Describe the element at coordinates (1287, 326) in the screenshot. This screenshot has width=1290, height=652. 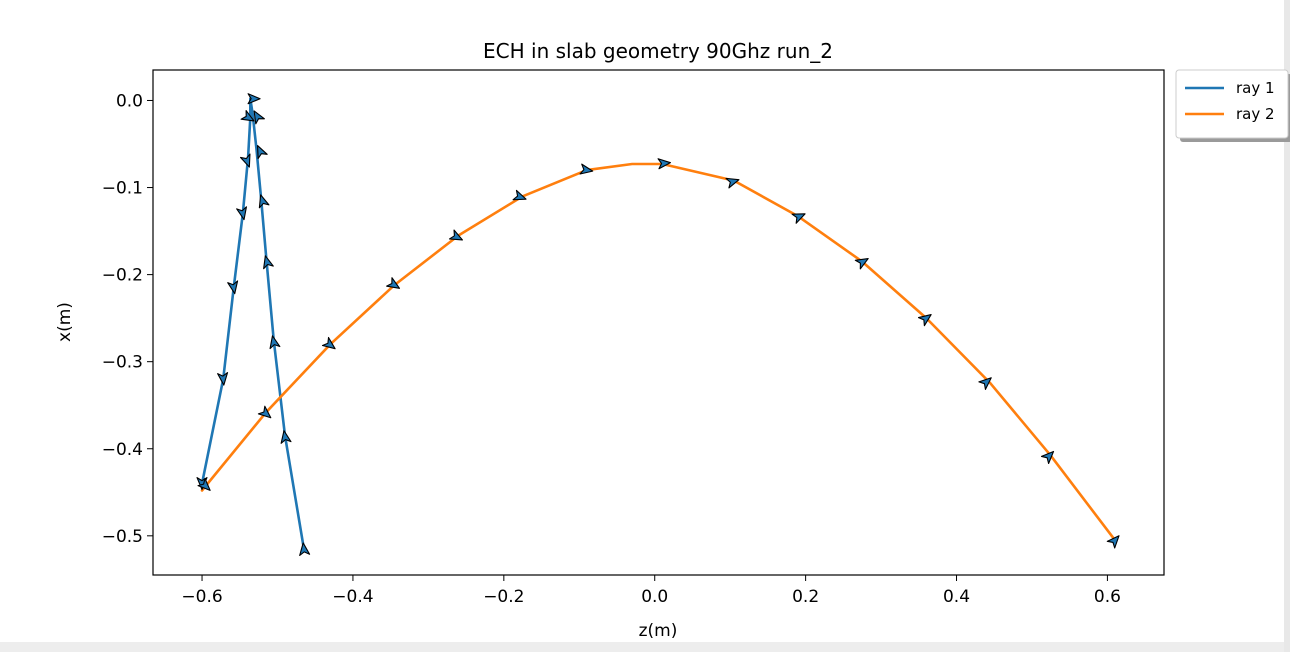
I see `window-edge-right` at that location.